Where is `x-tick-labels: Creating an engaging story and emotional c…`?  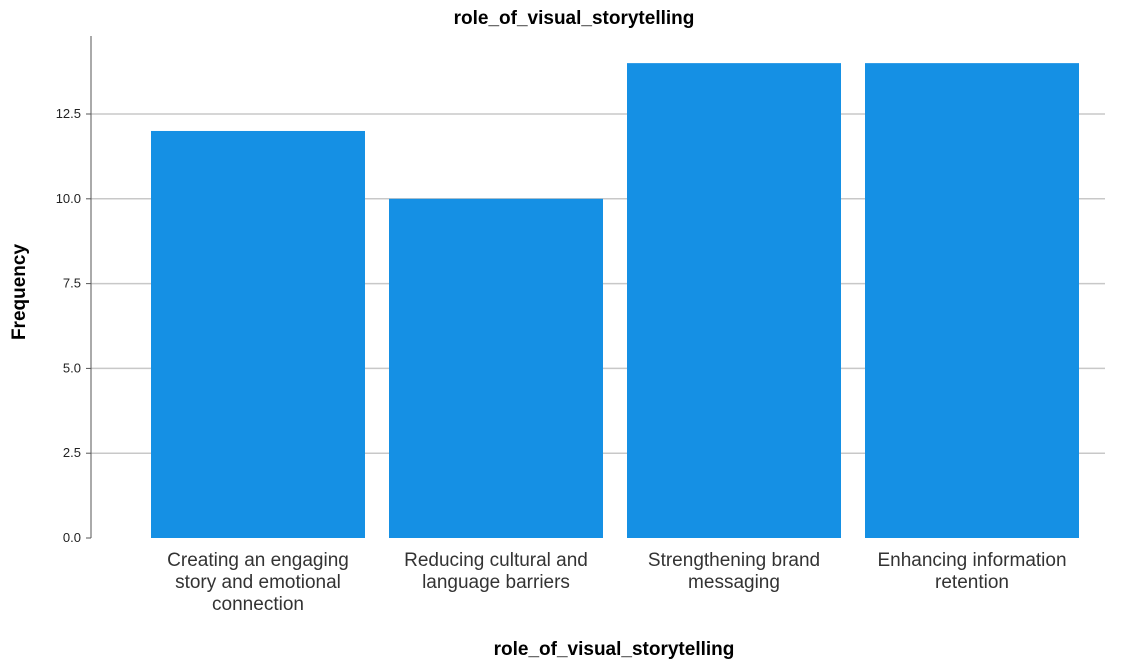
x-tick-labels: Creating an engaging story and emotional c… is located at coordinates (616, 582).